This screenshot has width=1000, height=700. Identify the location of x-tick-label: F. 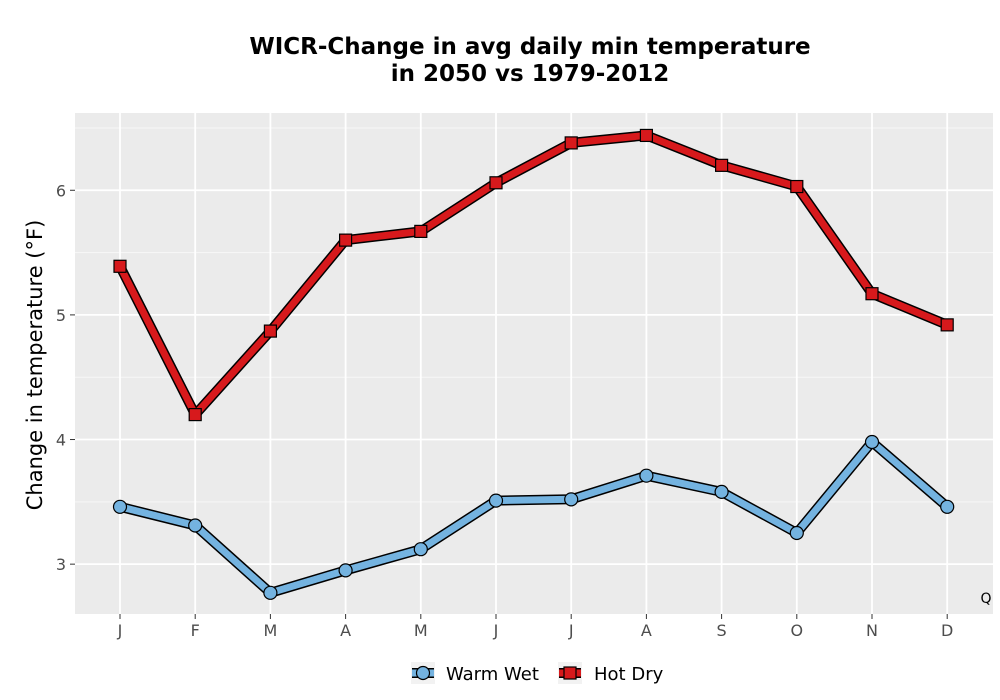
(195, 630).